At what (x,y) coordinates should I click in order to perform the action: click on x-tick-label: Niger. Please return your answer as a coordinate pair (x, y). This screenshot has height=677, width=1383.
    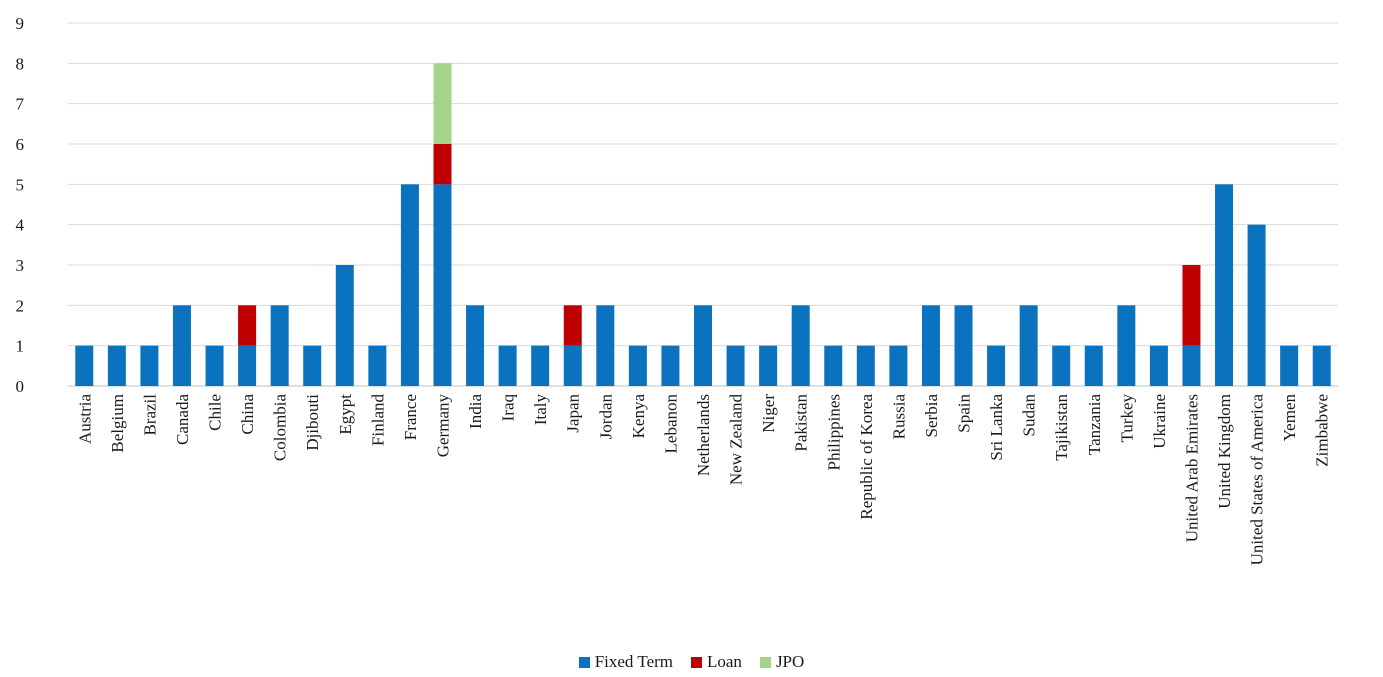
    Looking at the image, I should click on (768, 413).